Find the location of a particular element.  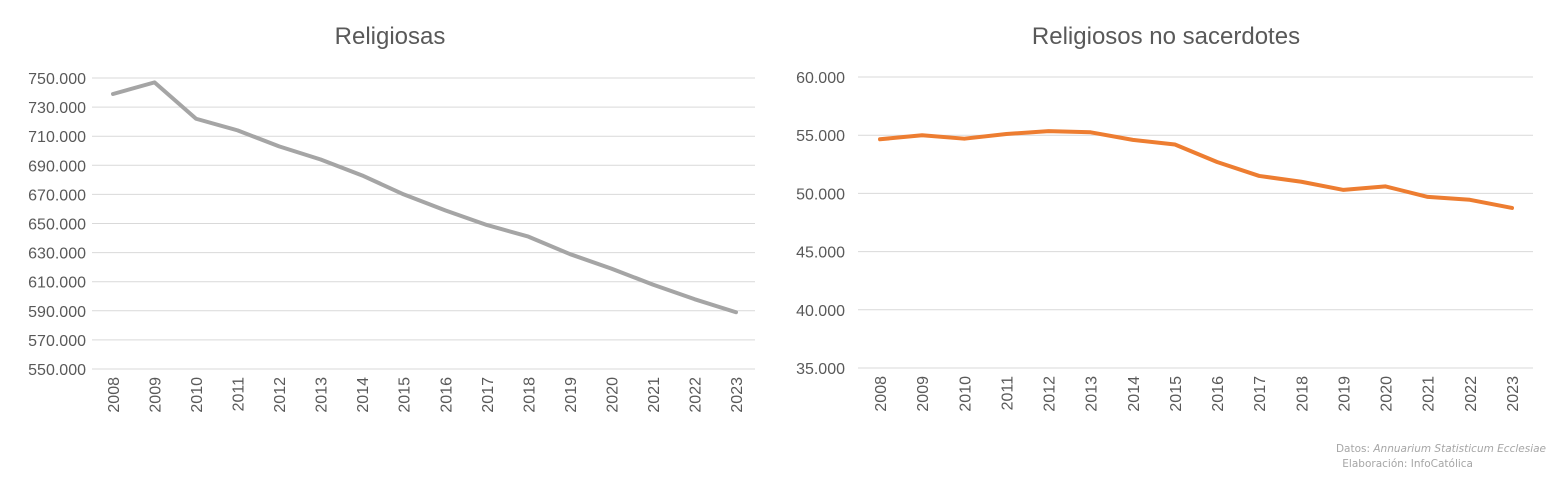

y-tick-label: 610.000 is located at coordinates (57, 283).